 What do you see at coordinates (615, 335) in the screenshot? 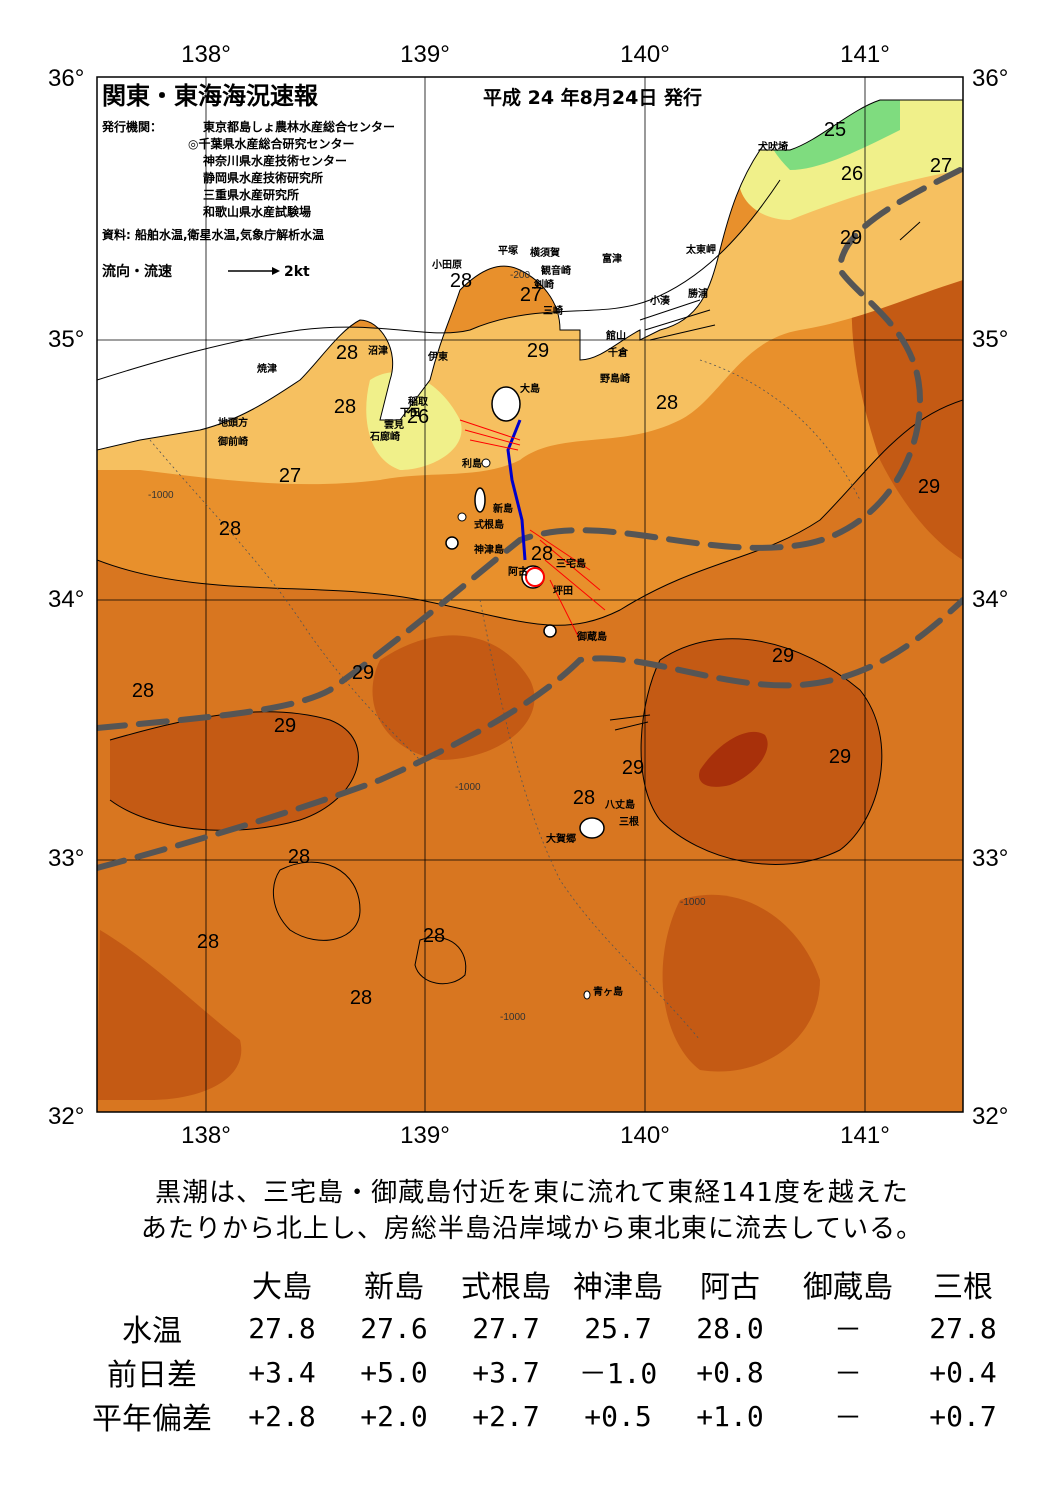
I see `place-name: 館山` at bounding box center [615, 335].